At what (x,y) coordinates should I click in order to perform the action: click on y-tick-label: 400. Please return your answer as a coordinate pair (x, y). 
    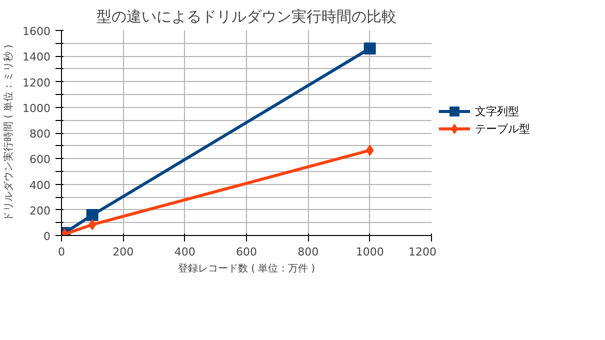
    Looking at the image, I should click on (40, 185).